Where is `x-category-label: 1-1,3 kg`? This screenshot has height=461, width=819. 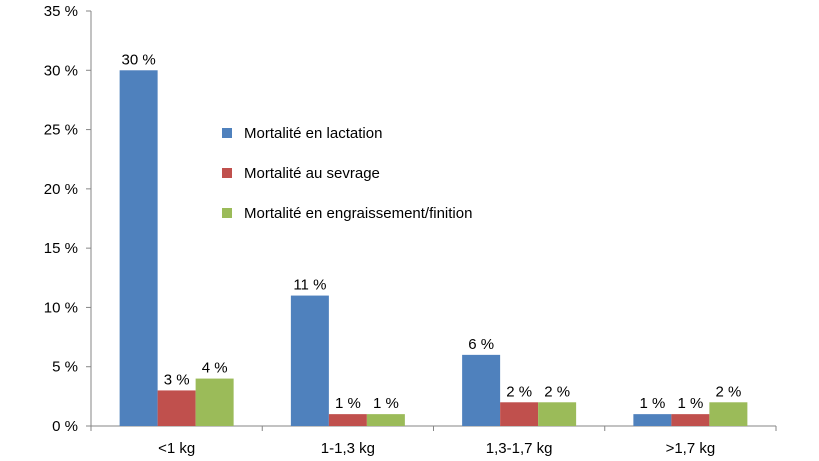
x-category-label: 1-1,3 kg is located at coordinates (348, 448).